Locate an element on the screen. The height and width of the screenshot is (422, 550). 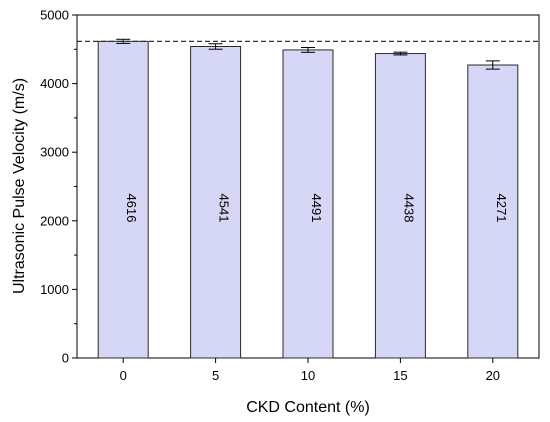
y-axis-title: Ultrasonic Pulse Velocity (m/s) is located at coordinates (19, 186).